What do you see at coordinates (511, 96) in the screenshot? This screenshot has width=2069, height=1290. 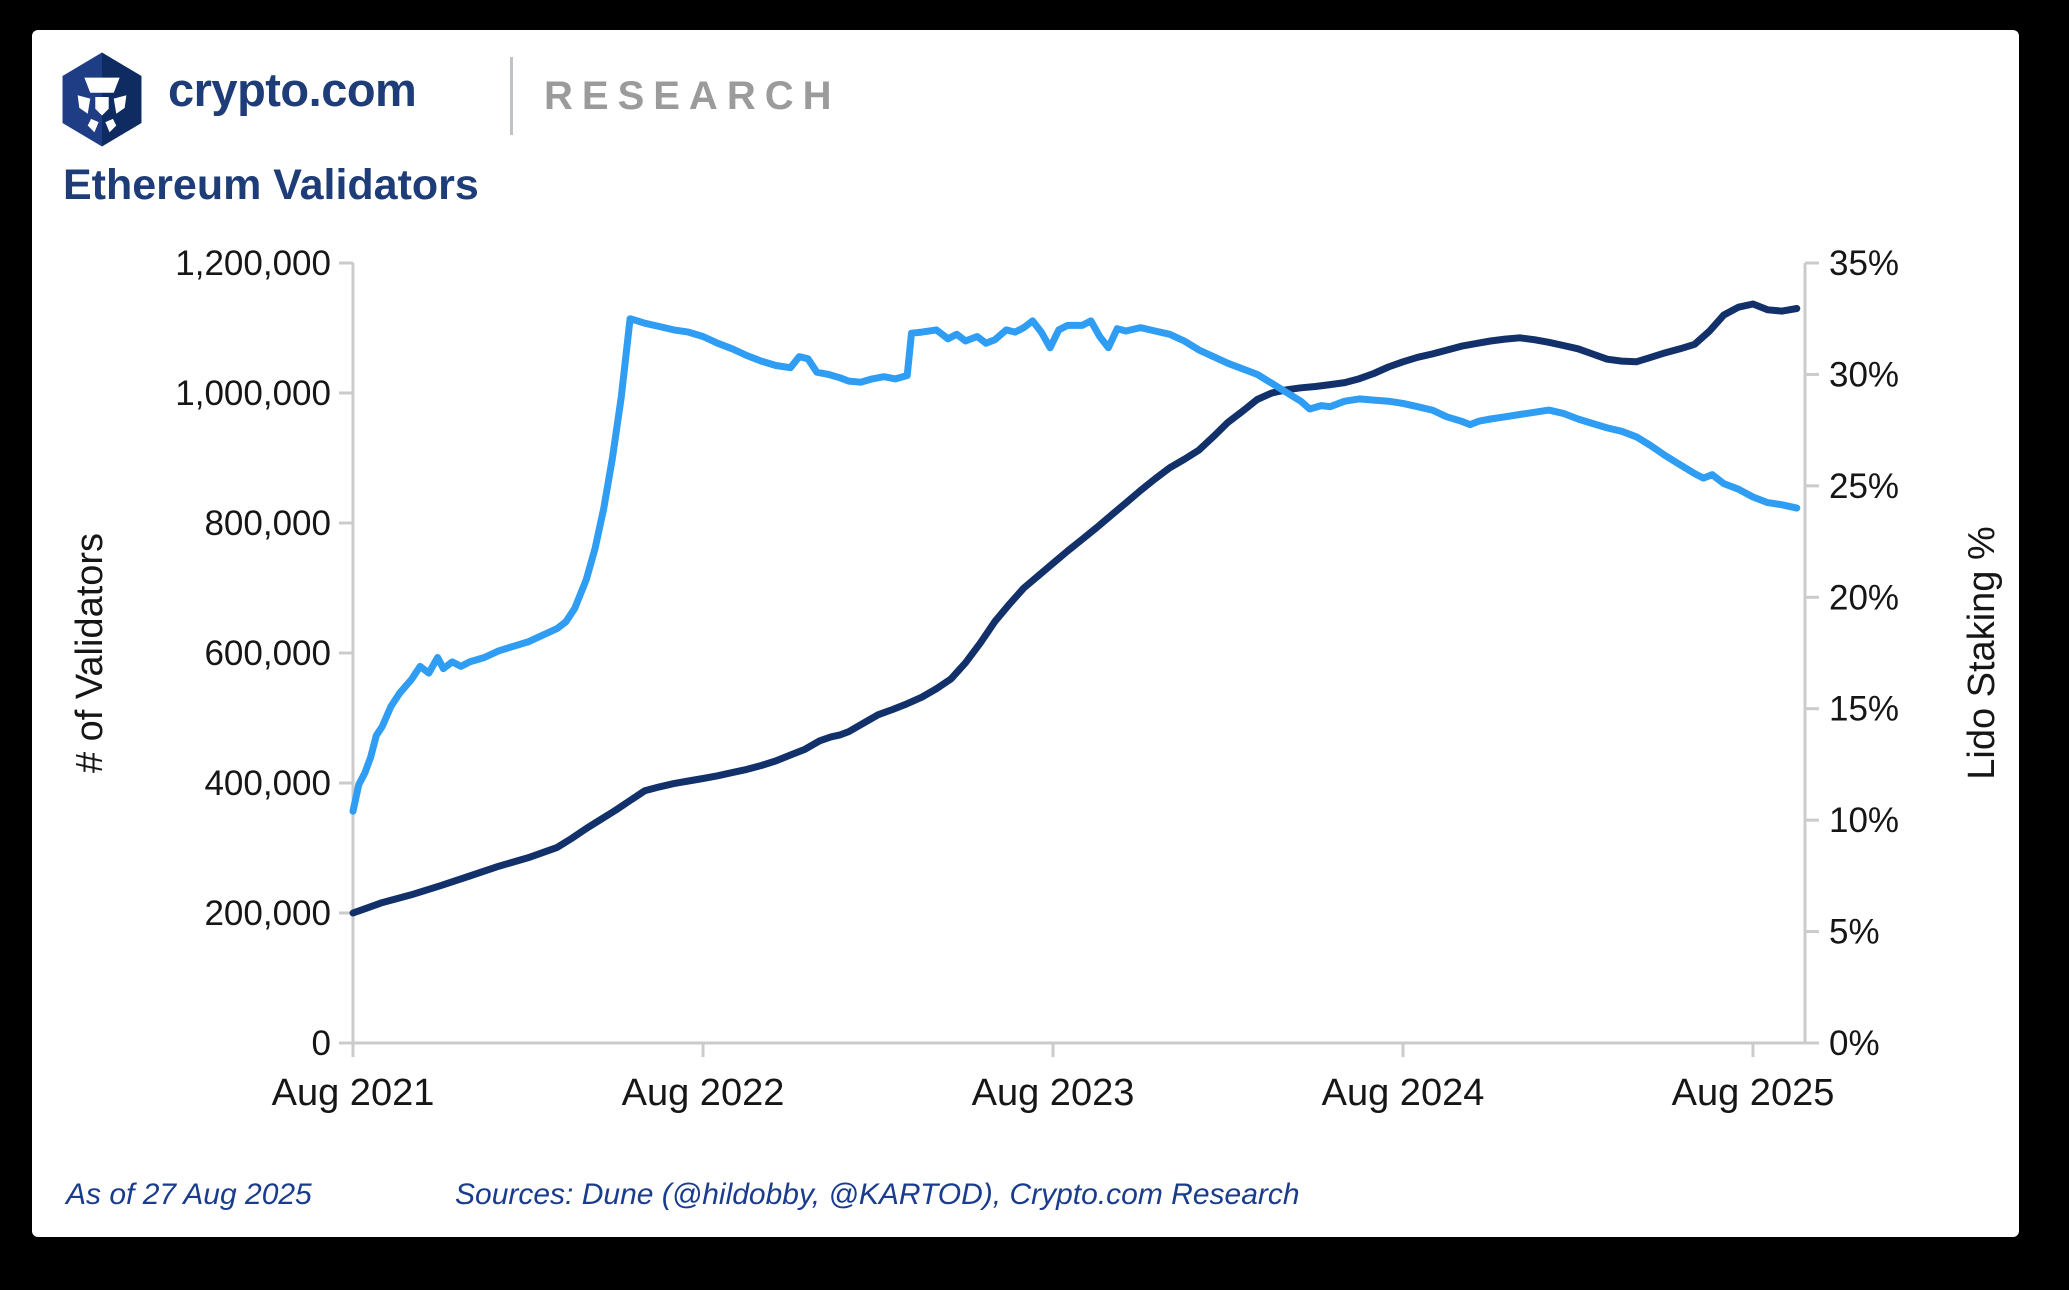 I see `header-divider` at bounding box center [511, 96].